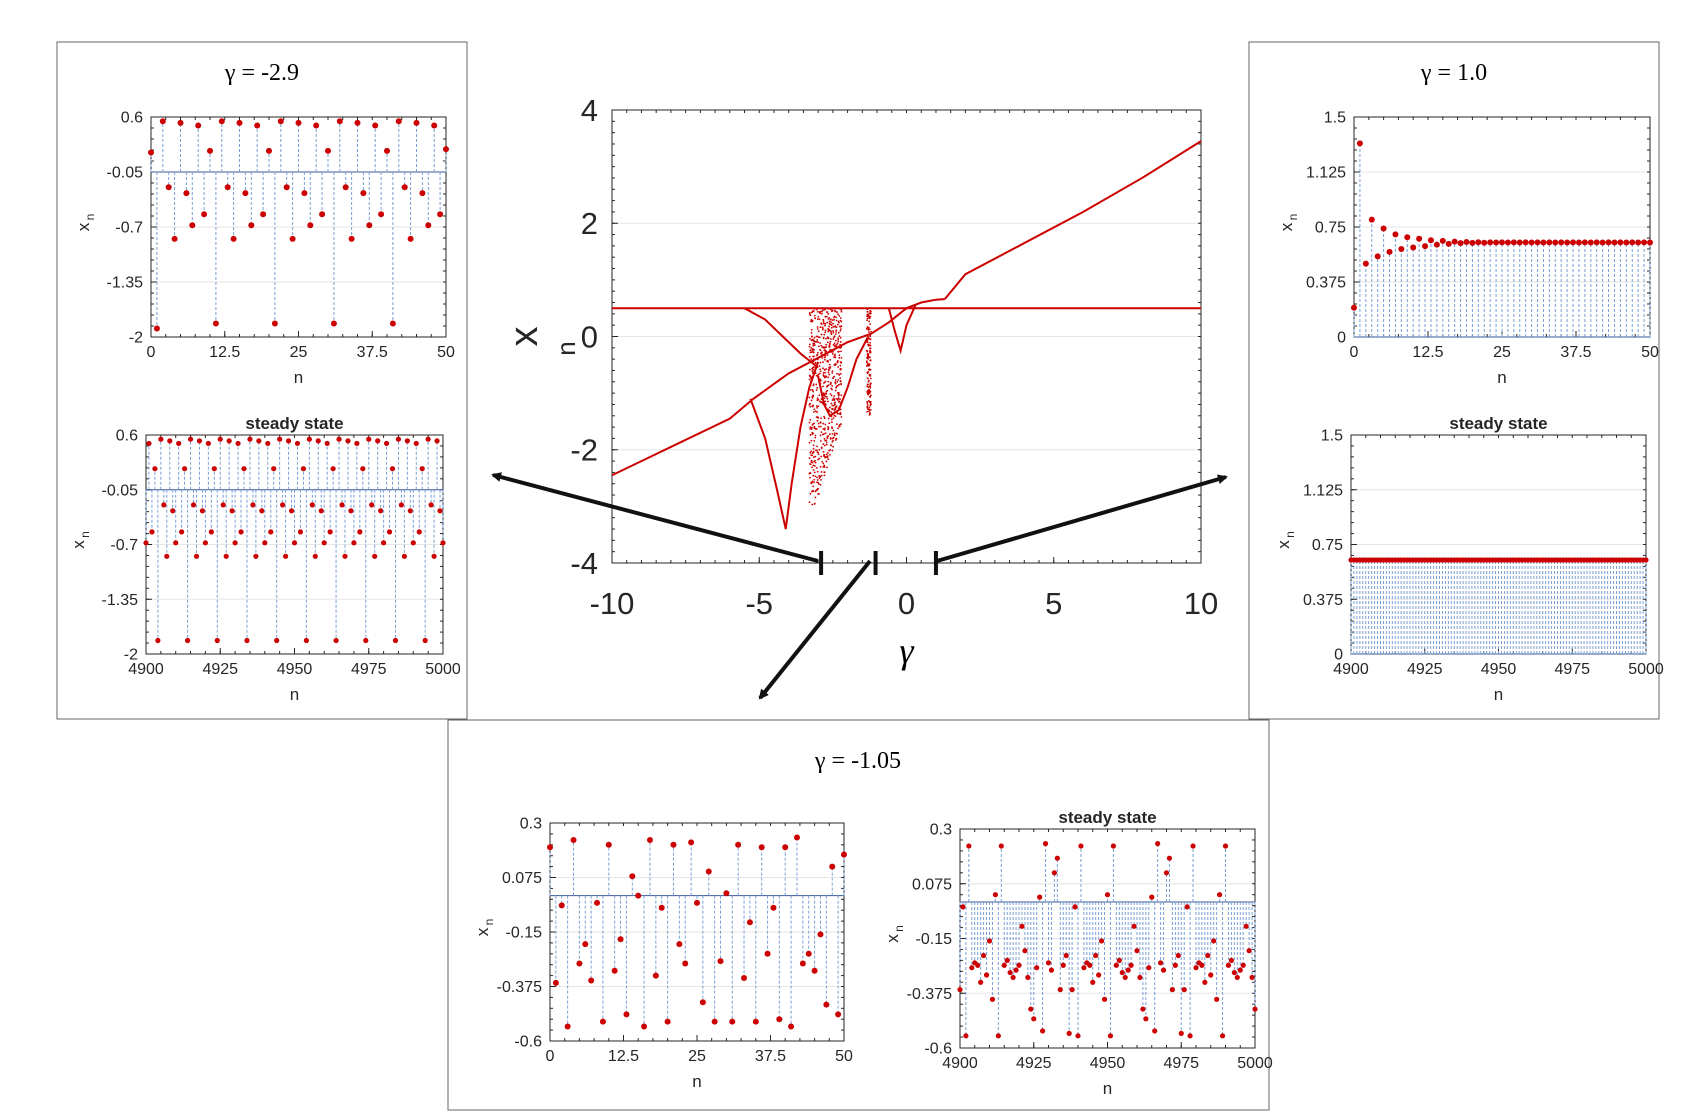 Image resolution: width=1682 pixels, height=1118 pixels. I want to click on chart-title: steady state, so click(294, 423).